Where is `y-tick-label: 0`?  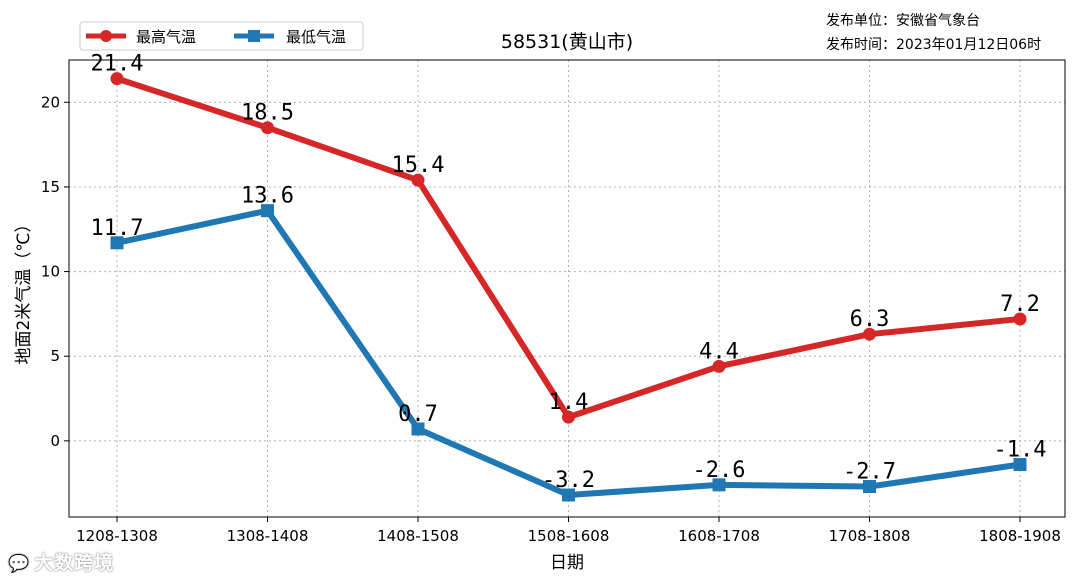
y-tick-label: 0 is located at coordinates (55, 441).